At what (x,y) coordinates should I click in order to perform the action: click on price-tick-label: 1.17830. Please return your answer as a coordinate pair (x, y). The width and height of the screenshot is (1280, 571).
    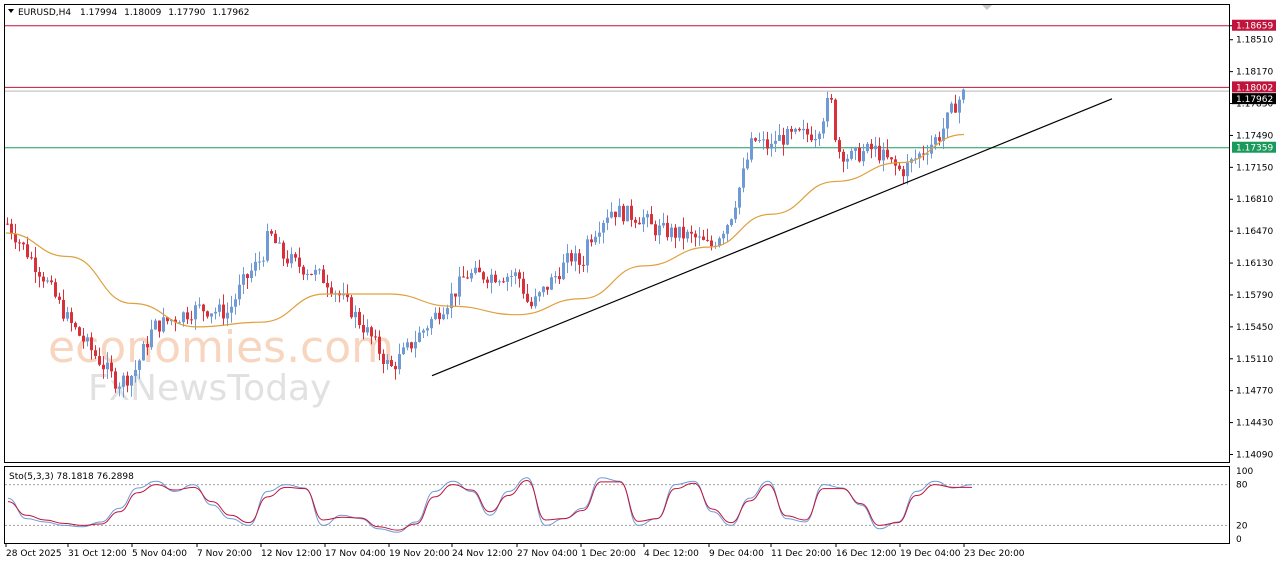
    Looking at the image, I should click on (1254, 105).